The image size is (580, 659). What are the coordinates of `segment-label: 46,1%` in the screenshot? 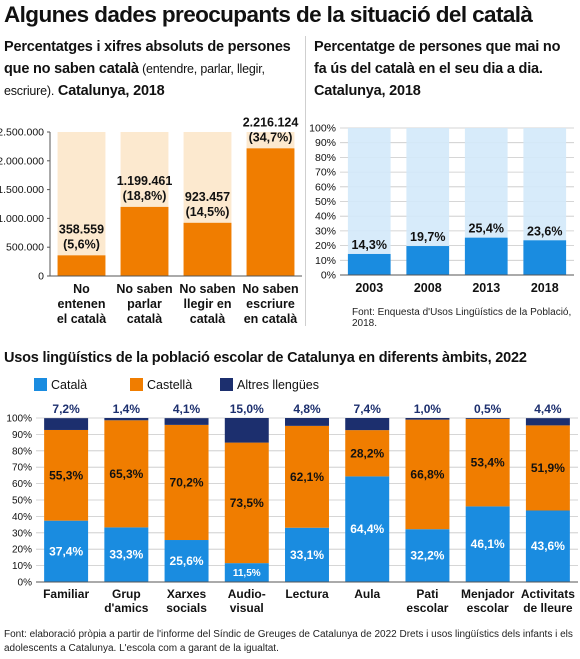 It's located at (488, 544).